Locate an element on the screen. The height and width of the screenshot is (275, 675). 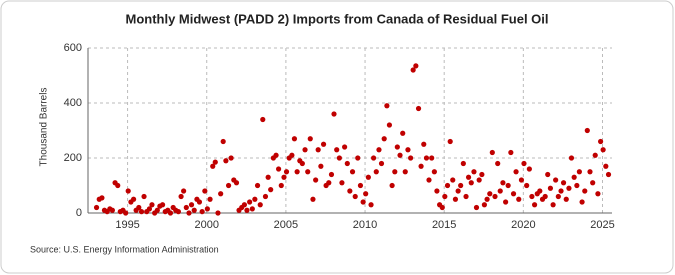
x-tick-label: 2015 is located at coordinates (444, 225).